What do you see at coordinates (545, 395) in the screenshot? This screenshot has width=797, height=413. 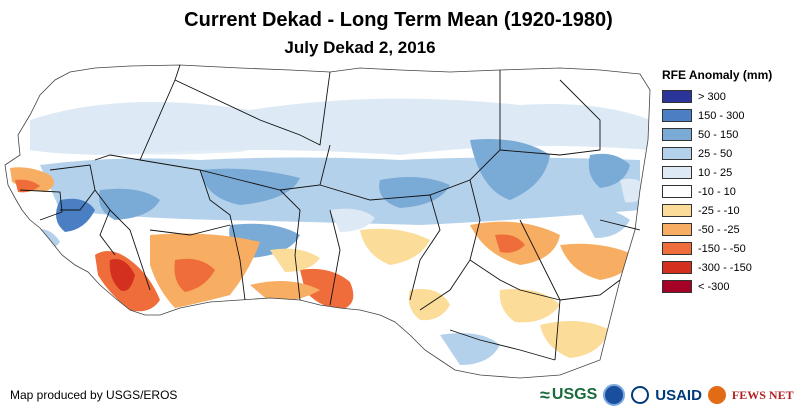 I see `usgs-wave-icon: ≈` at bounding box center [545, 395].